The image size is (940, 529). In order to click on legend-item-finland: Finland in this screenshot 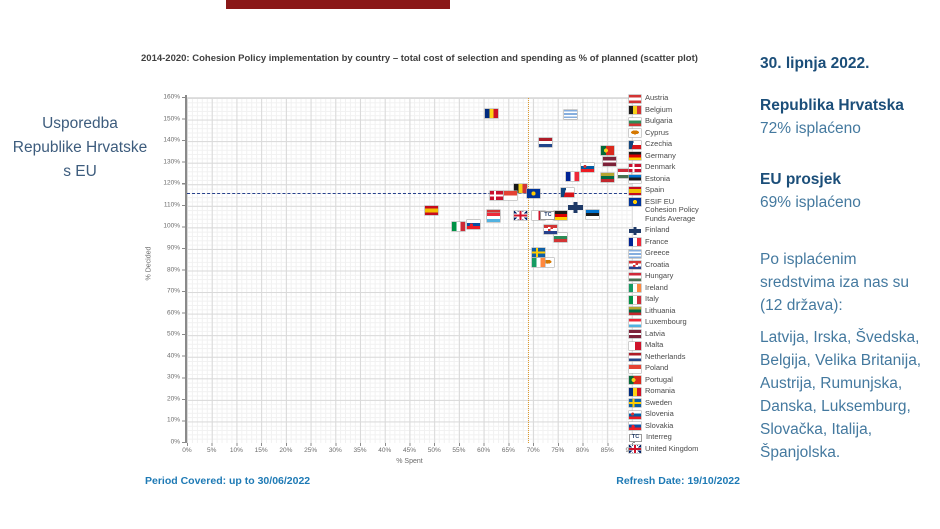, I will do `click(685, 230)`.